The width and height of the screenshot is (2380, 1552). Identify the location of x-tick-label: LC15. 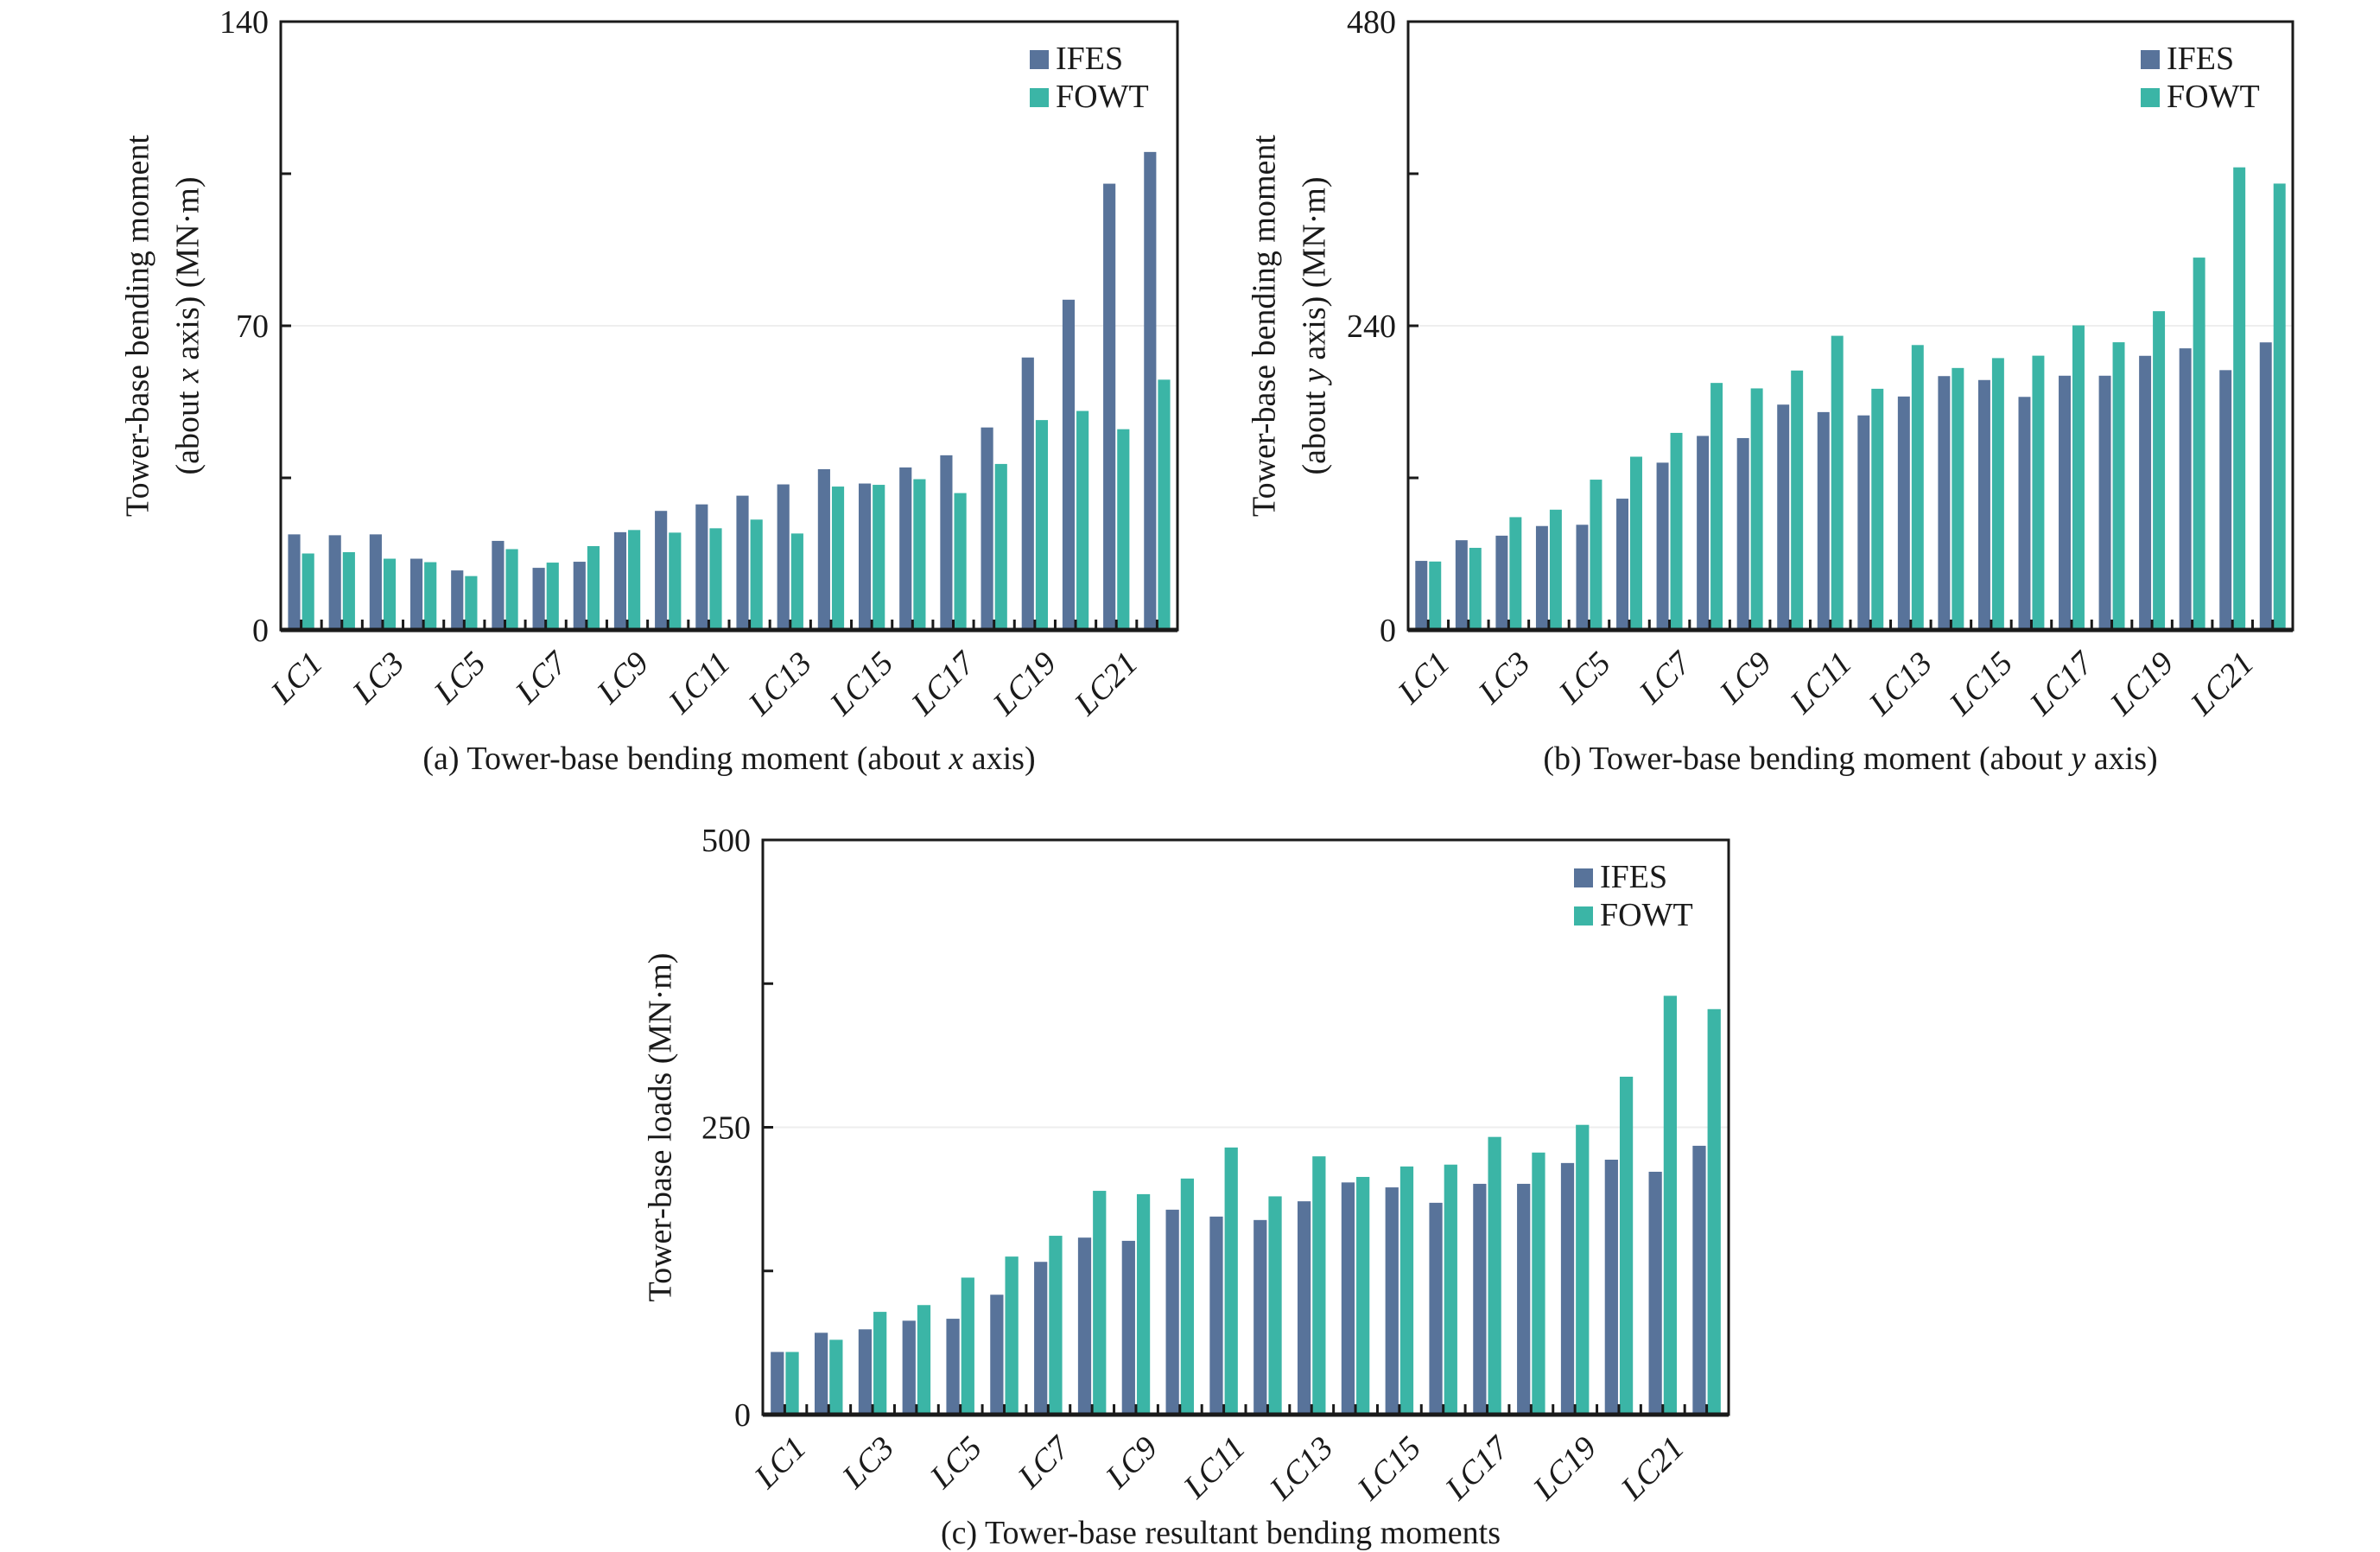
(861, 683).